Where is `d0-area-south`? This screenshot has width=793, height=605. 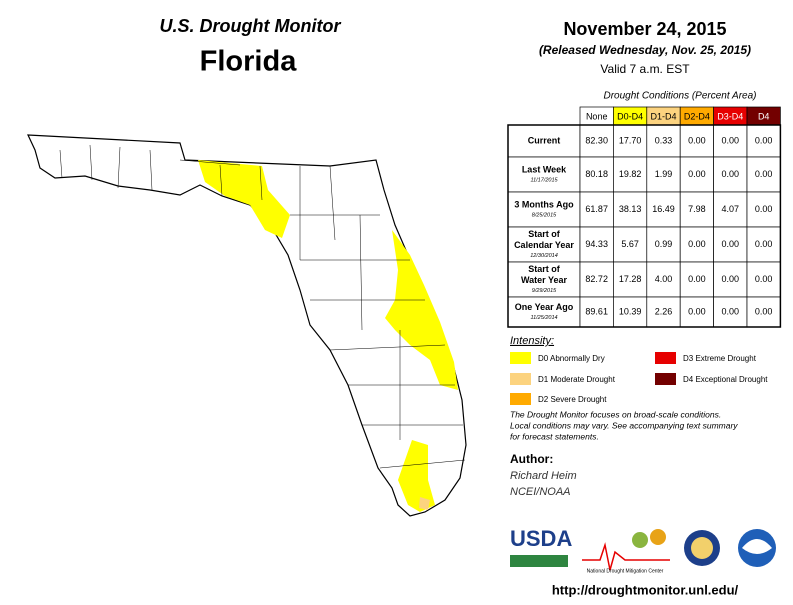 d0-area-south is located at coordinates (416, 476).